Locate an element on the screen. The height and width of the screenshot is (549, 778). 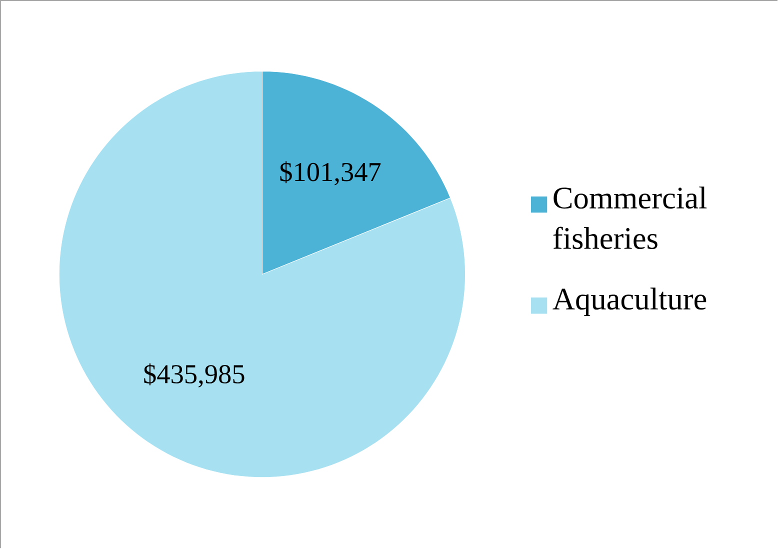
legend-label: Aquaculture is located at coordinates (629, 302).